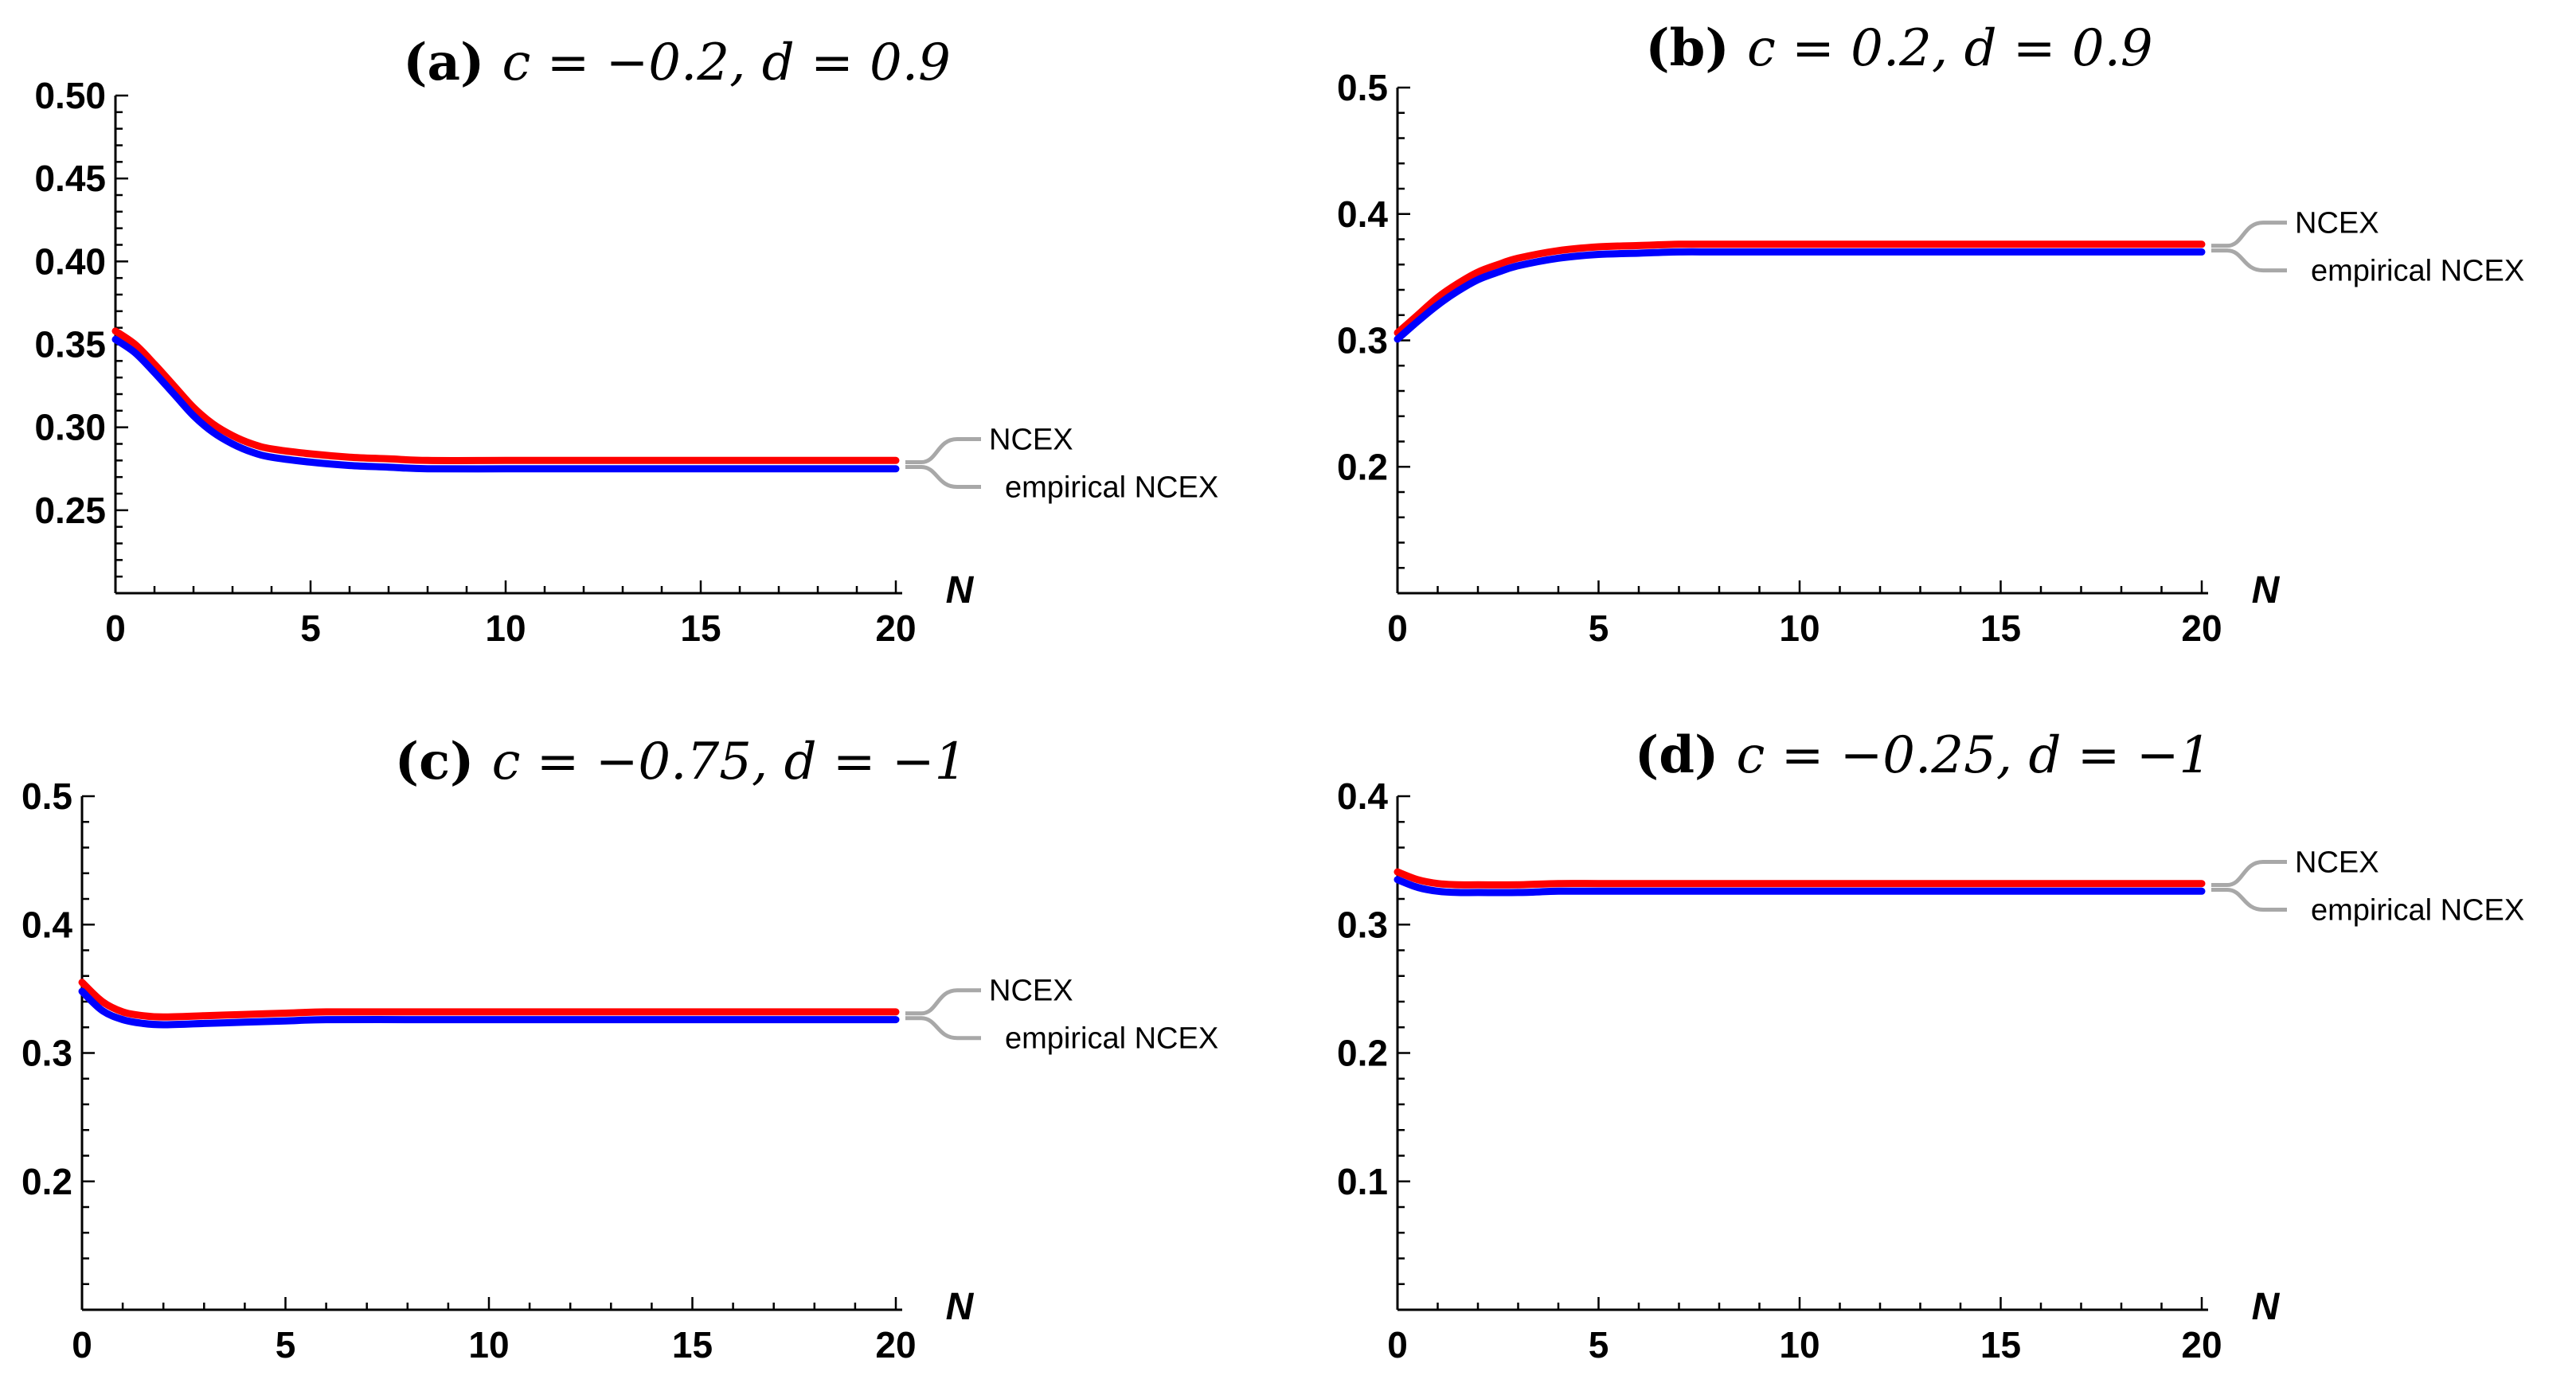 The width and height of the screenshot is (2576, 1387). What do you see at coordinates (1362, 1181) in the screenshot?
I see `y-tick-label: 0.1` at bounding box center [1362, 1181].